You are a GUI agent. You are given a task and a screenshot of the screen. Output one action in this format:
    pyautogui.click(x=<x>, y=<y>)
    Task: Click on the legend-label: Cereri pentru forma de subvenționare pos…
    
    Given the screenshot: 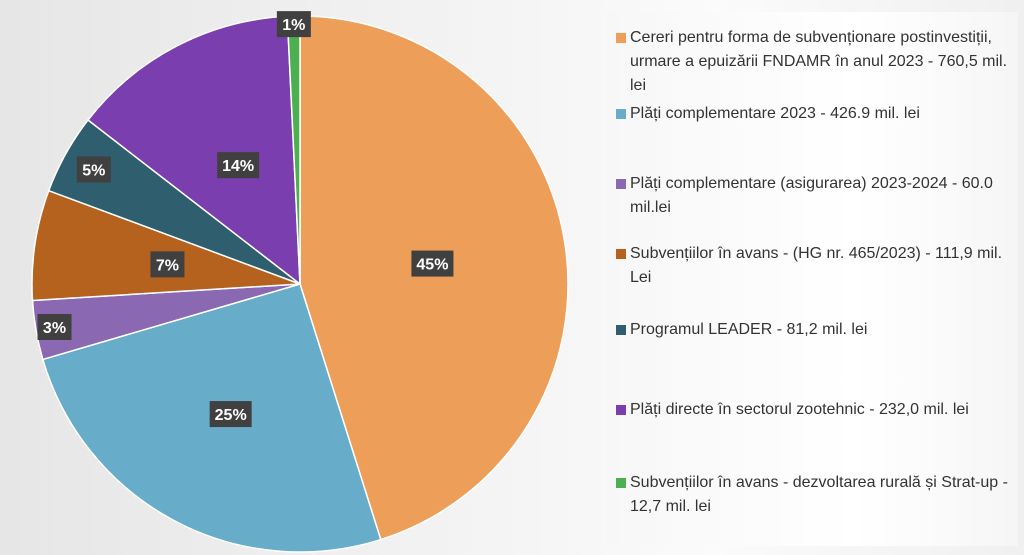 What is the action you would take?
    pyautogui.click(x=819, y=61)
    